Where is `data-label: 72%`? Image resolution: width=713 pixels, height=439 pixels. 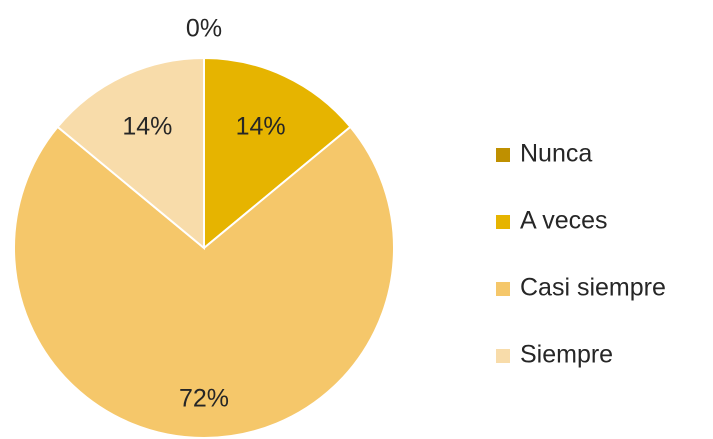
data-label: 72% is located at coordinates (204, 399).